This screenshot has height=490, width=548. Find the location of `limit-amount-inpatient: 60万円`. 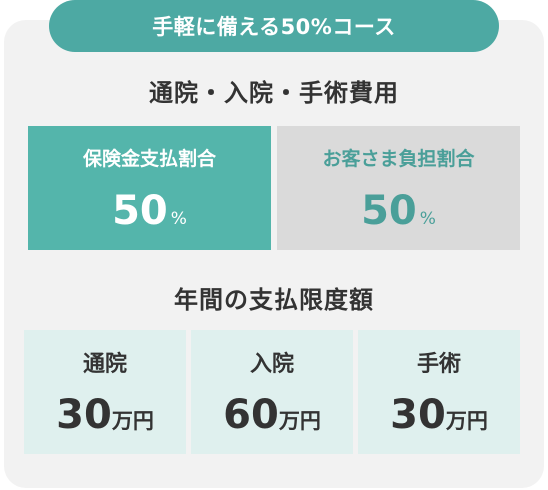

limit-amount-inpatient: 60万円 is located at coordinates (272, 415).